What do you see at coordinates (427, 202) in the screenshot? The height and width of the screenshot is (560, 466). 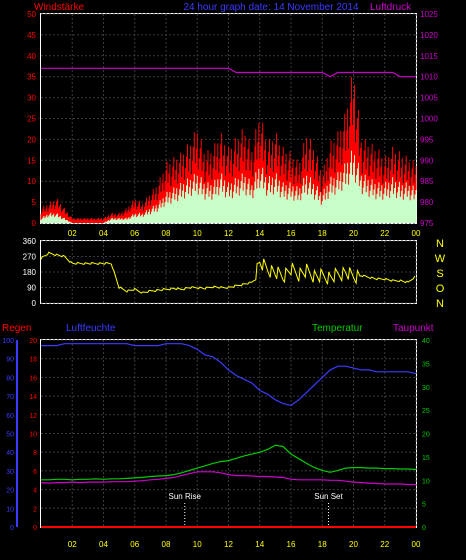 I see `pressure-tick-label: 980` at bounding box center [427, 202].